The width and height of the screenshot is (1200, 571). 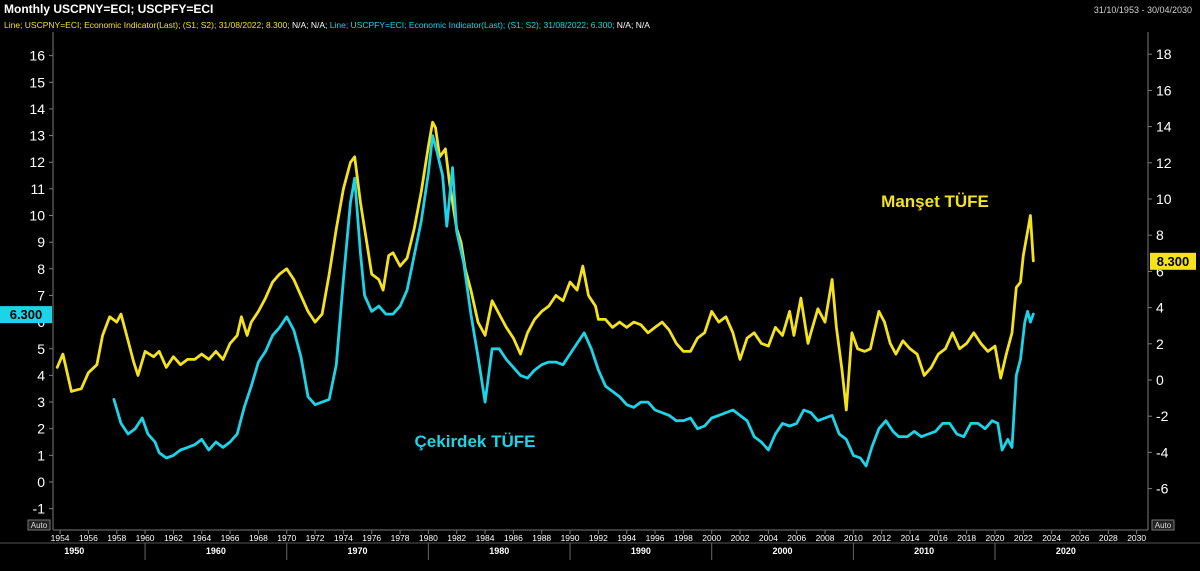 I want to click on x-tick-label: 1982, so click(x=456, y=538).